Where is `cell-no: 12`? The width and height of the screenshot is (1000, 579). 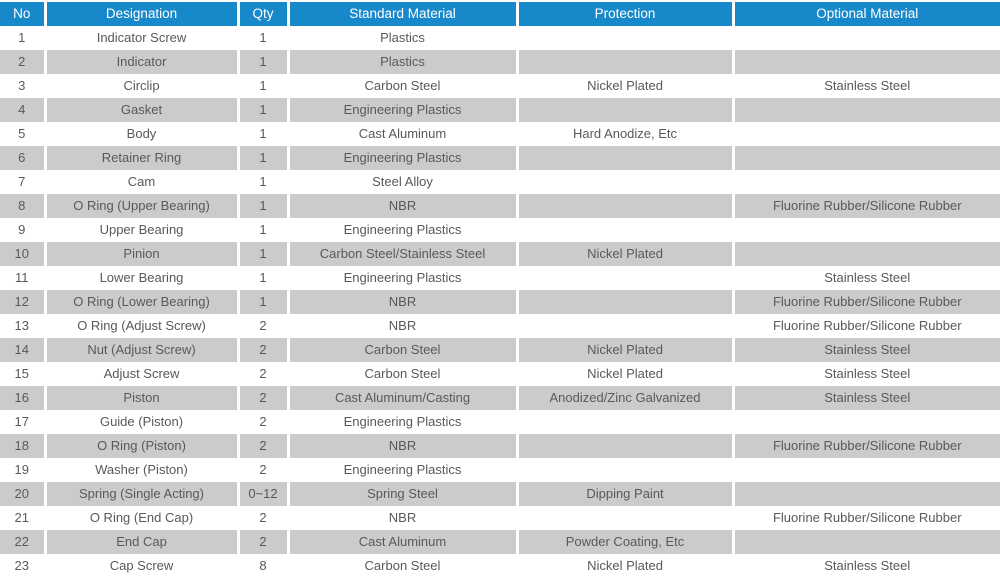 cell-no: 12 is located at coordinates (22, 302).